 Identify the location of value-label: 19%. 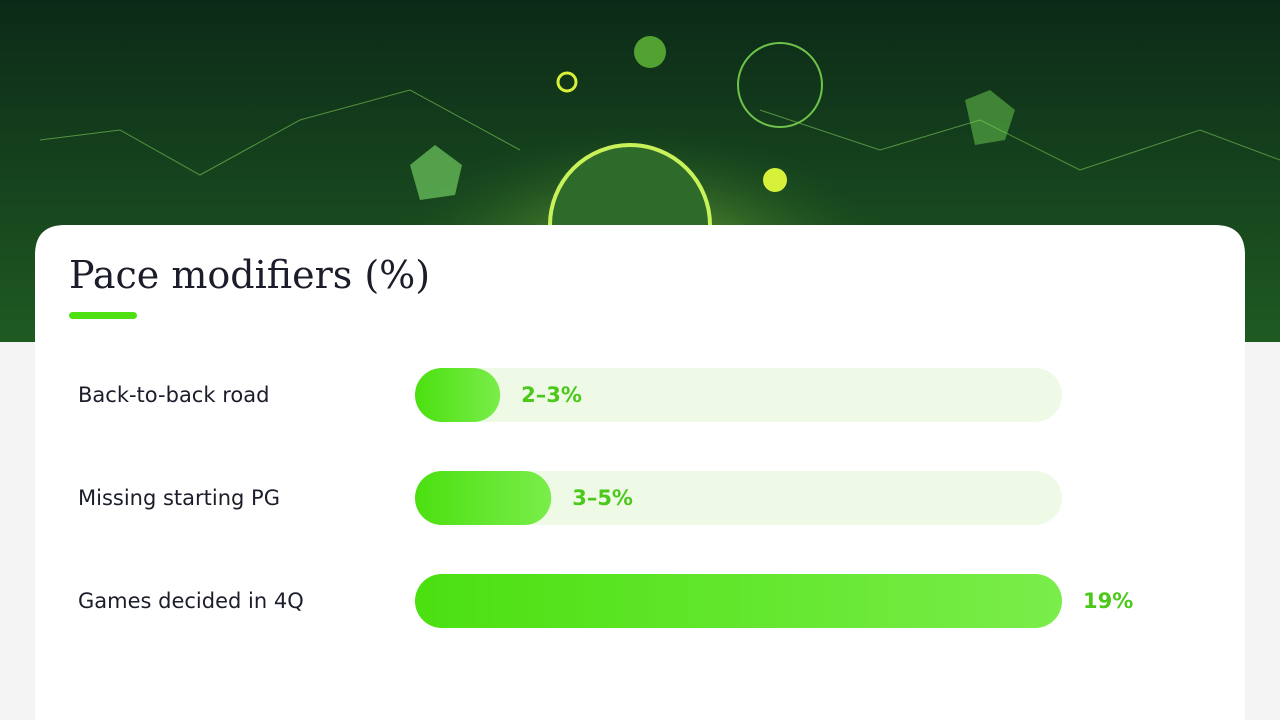
(1108, 601).